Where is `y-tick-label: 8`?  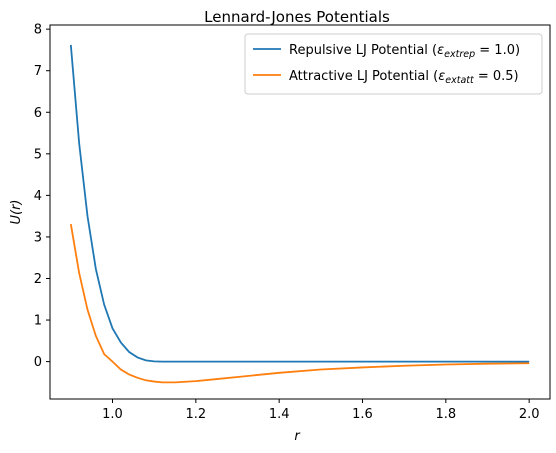
y-tick-label: 8 is located at coordinates (38, 30).